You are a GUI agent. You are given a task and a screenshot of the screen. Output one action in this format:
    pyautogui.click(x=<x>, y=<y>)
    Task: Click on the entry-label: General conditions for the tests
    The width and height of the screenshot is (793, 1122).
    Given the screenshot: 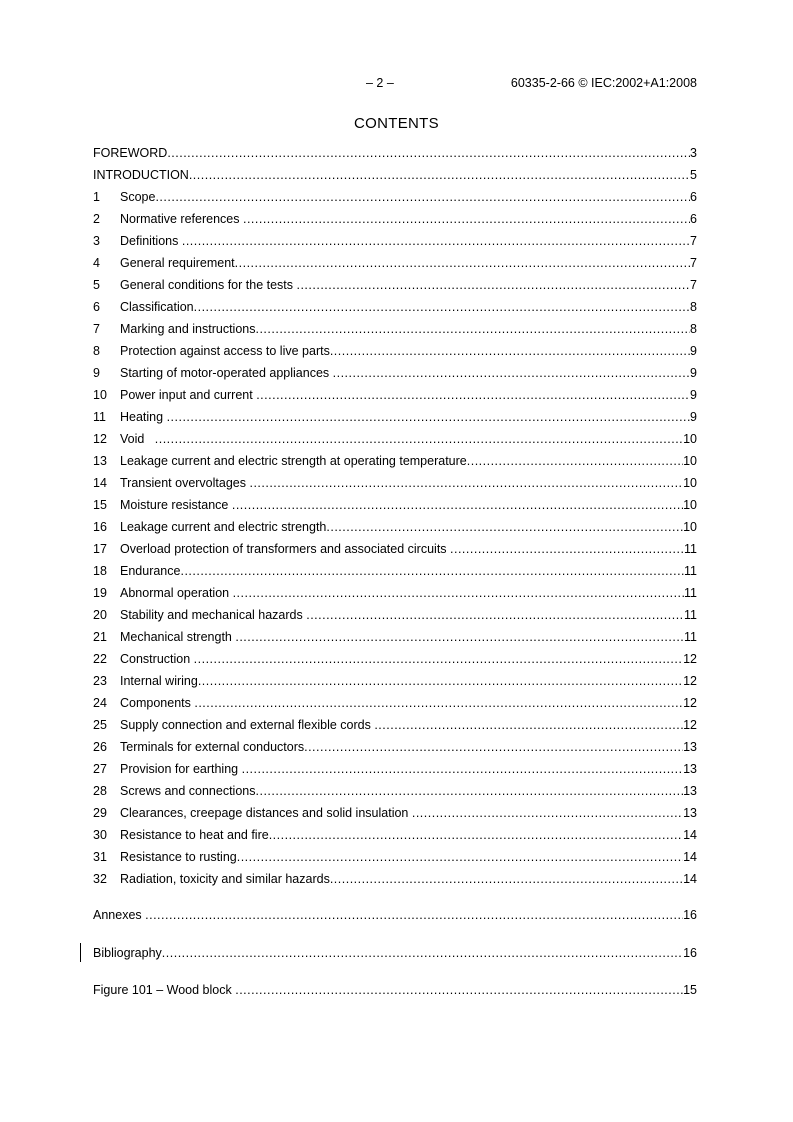 What is the action you would take?
    pyautogui.click(x=208, y=285)
    